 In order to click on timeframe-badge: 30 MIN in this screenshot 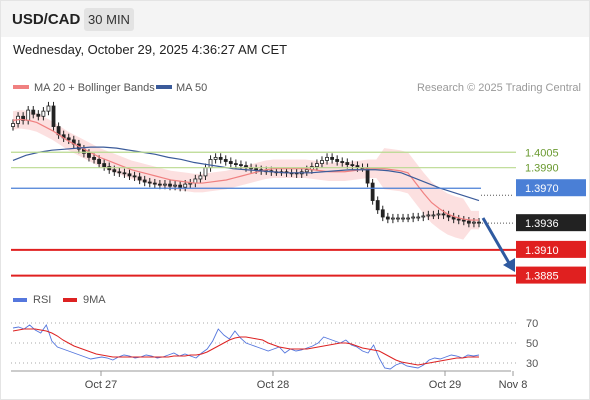, I will do `click(109, 19)`.